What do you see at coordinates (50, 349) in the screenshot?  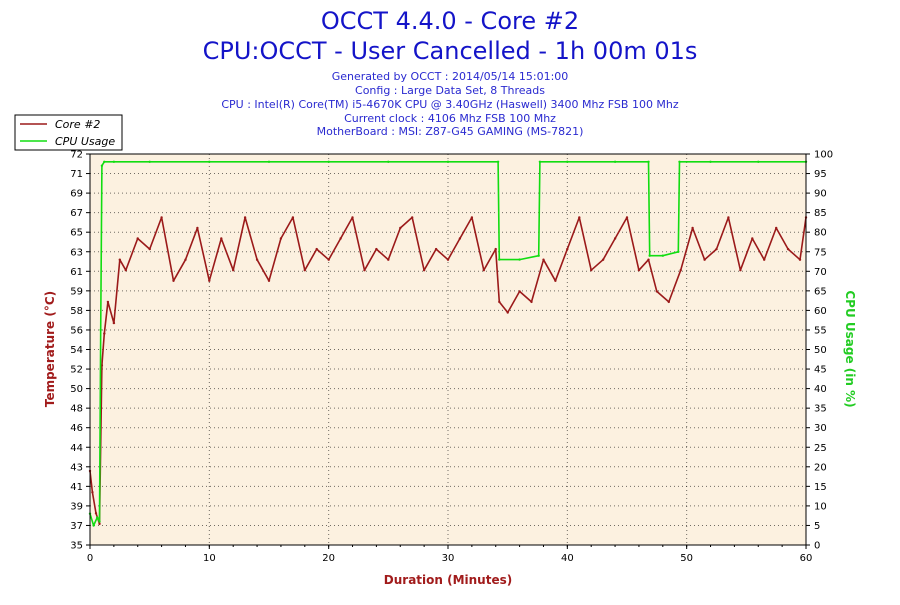 I see `left-axis-label: Temperature (°C)` at bounding box center [50, 349].